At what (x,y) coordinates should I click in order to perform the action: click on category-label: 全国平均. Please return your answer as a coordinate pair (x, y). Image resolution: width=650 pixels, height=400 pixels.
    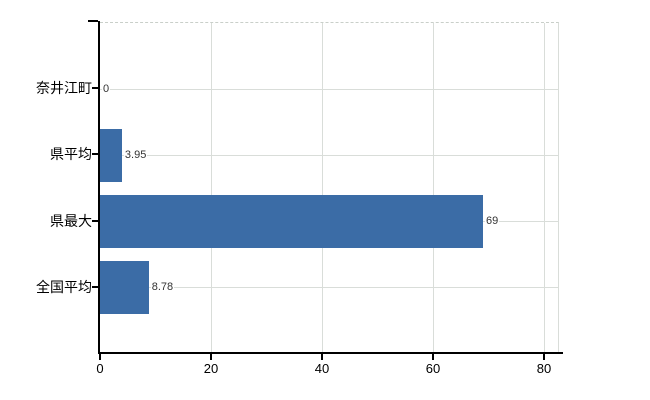
    Looking at the image, I should click on (64, 286).